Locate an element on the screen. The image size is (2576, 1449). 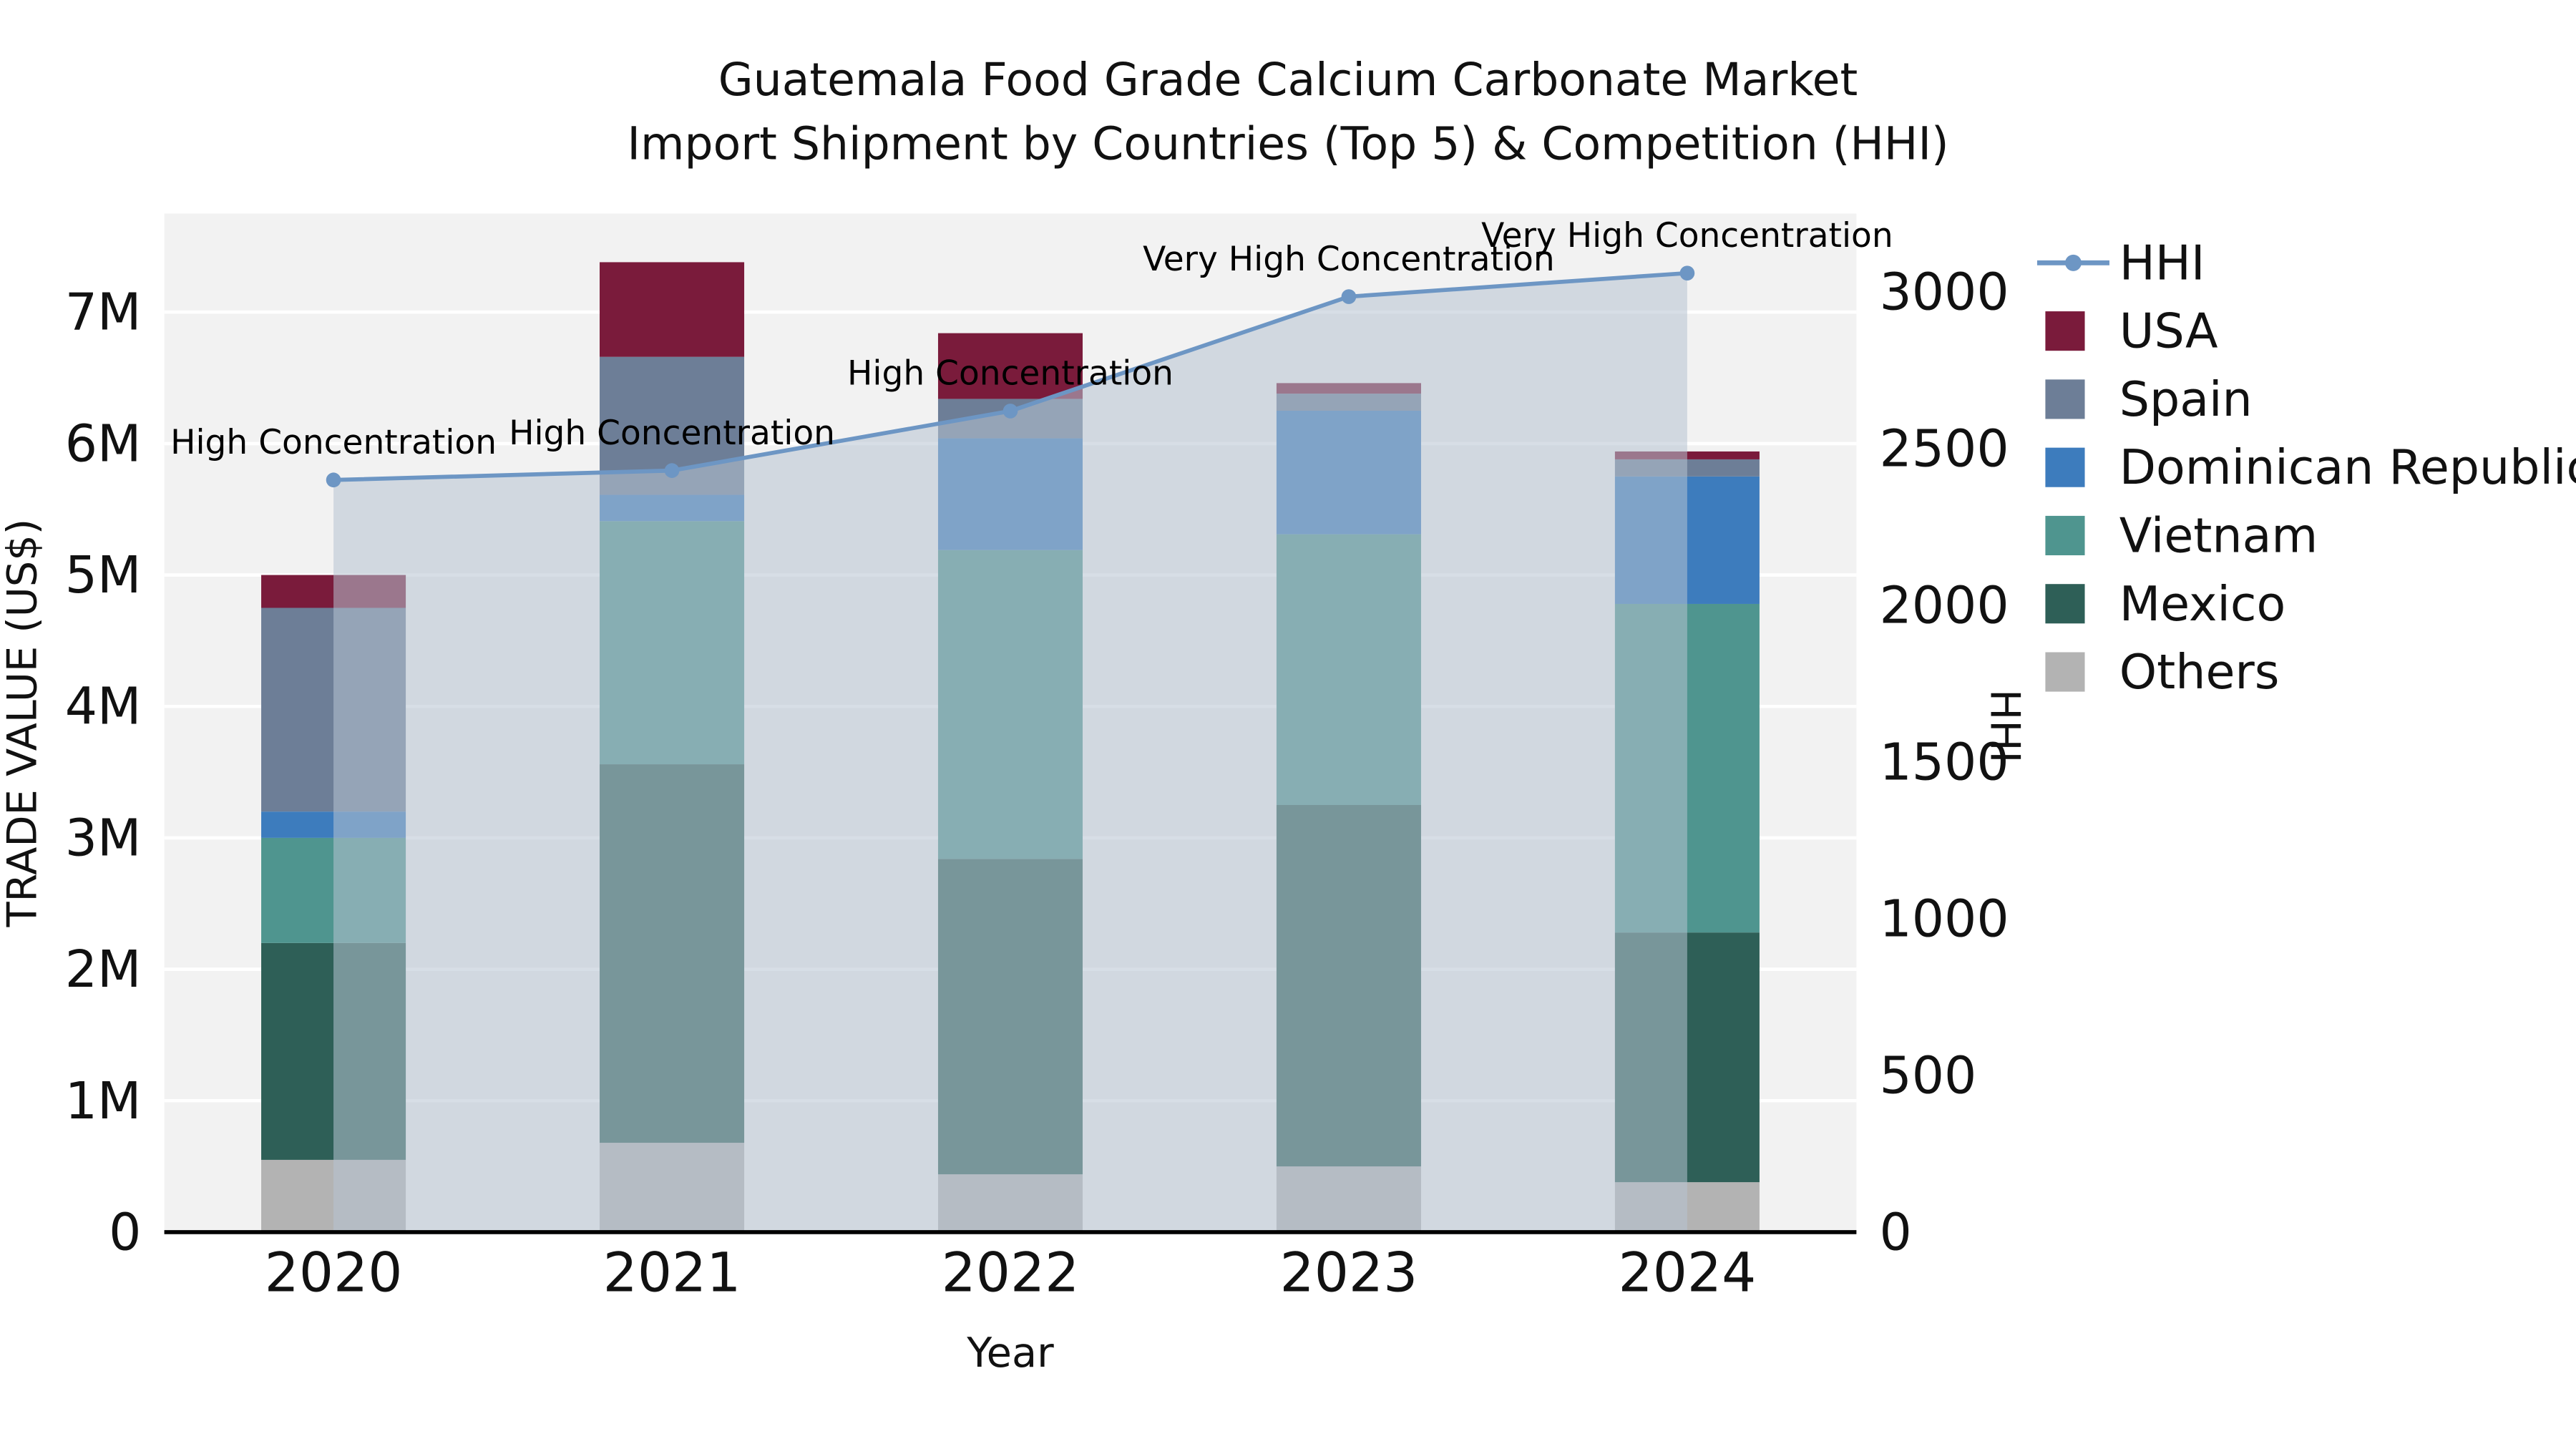
hhi-marker-2023 is located at coordinates (1349, 296).